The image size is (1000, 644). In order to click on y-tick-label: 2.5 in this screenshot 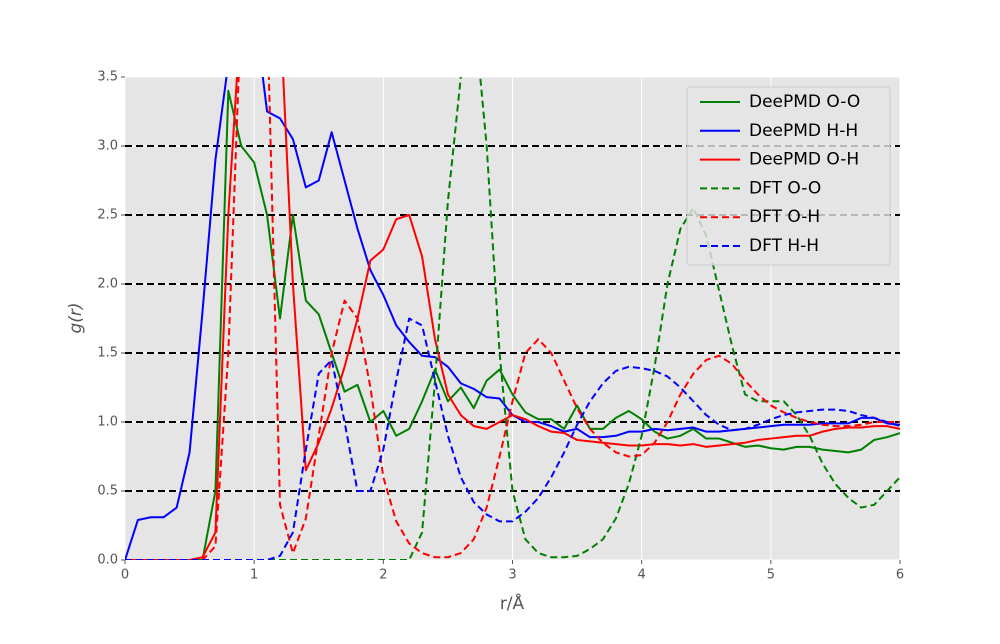, I will do `click(107, 215)`.